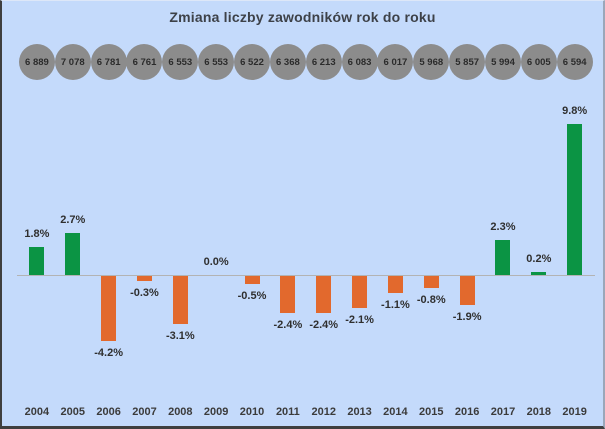 This screenshot has height=429, width=605. What do you see at coordinates (323, 62) in the screenshot?
I see `total-circle: 6 213` at bounding box center [323, 62].